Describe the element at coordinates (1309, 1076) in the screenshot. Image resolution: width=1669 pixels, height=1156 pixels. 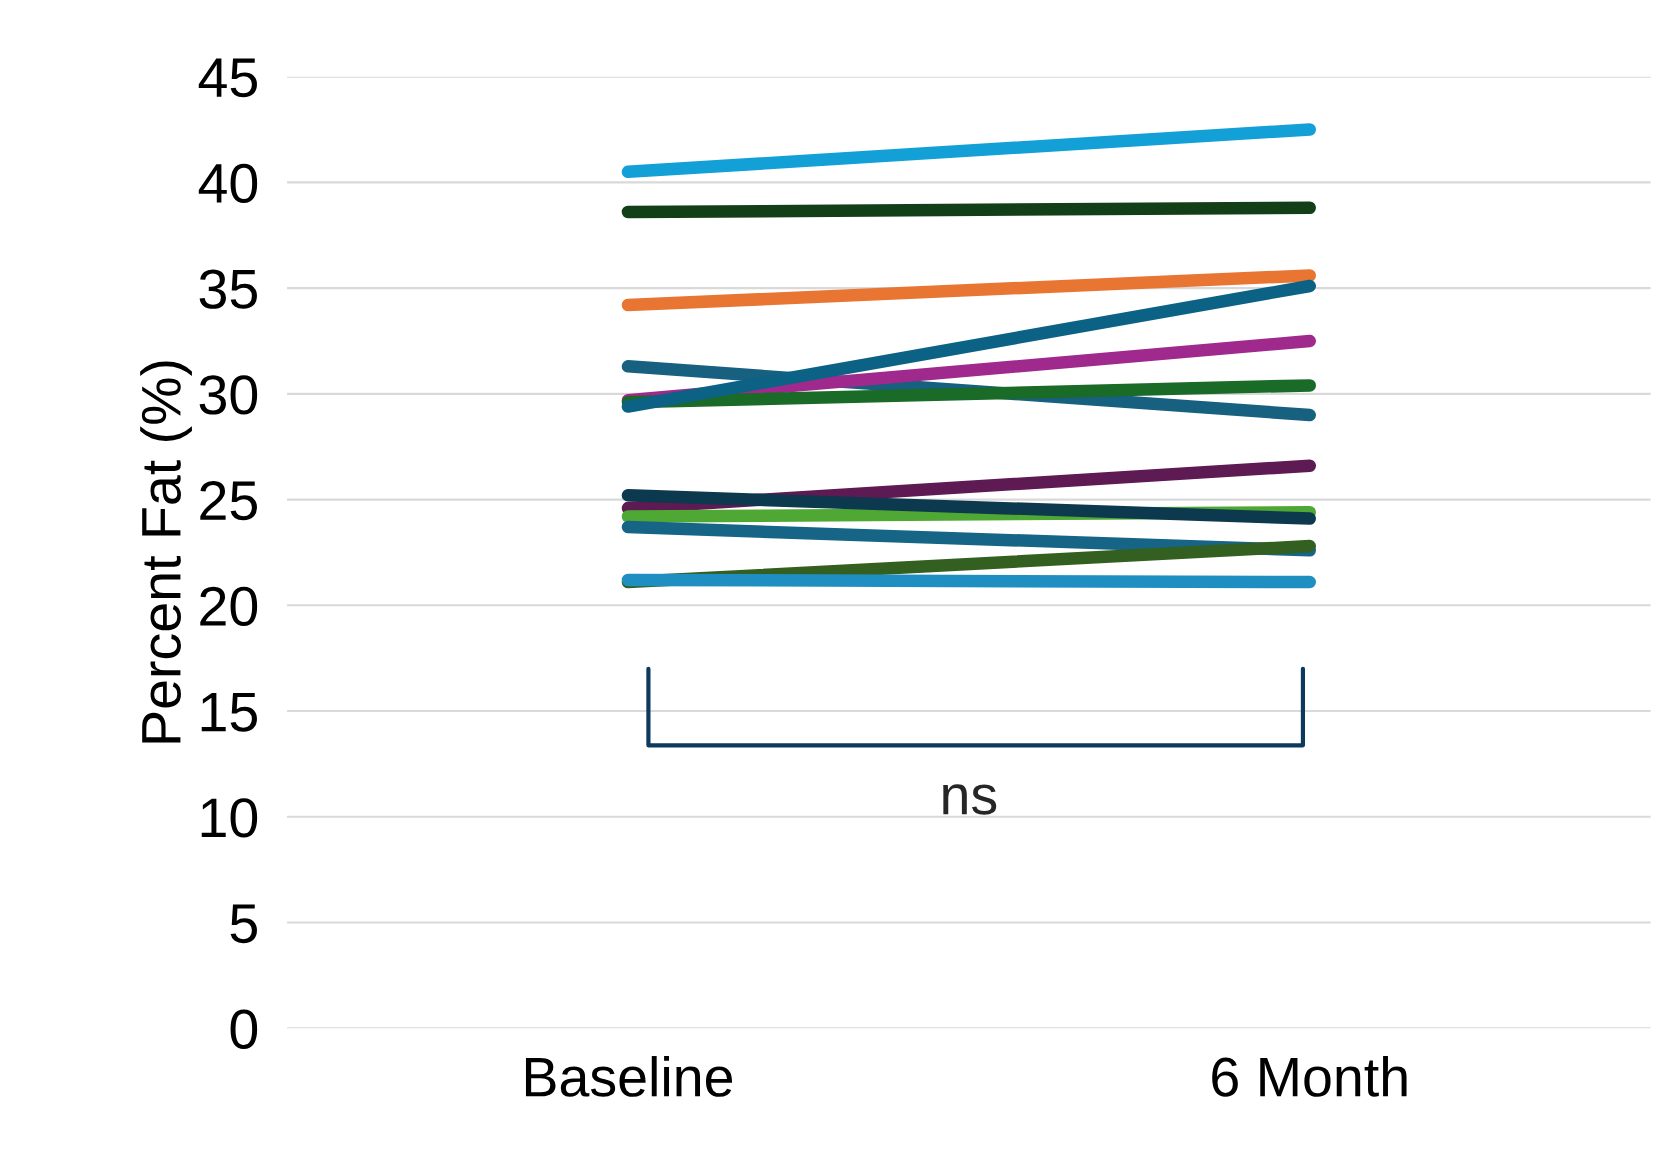
I see `x-tick-label: 6 Month` at that location.